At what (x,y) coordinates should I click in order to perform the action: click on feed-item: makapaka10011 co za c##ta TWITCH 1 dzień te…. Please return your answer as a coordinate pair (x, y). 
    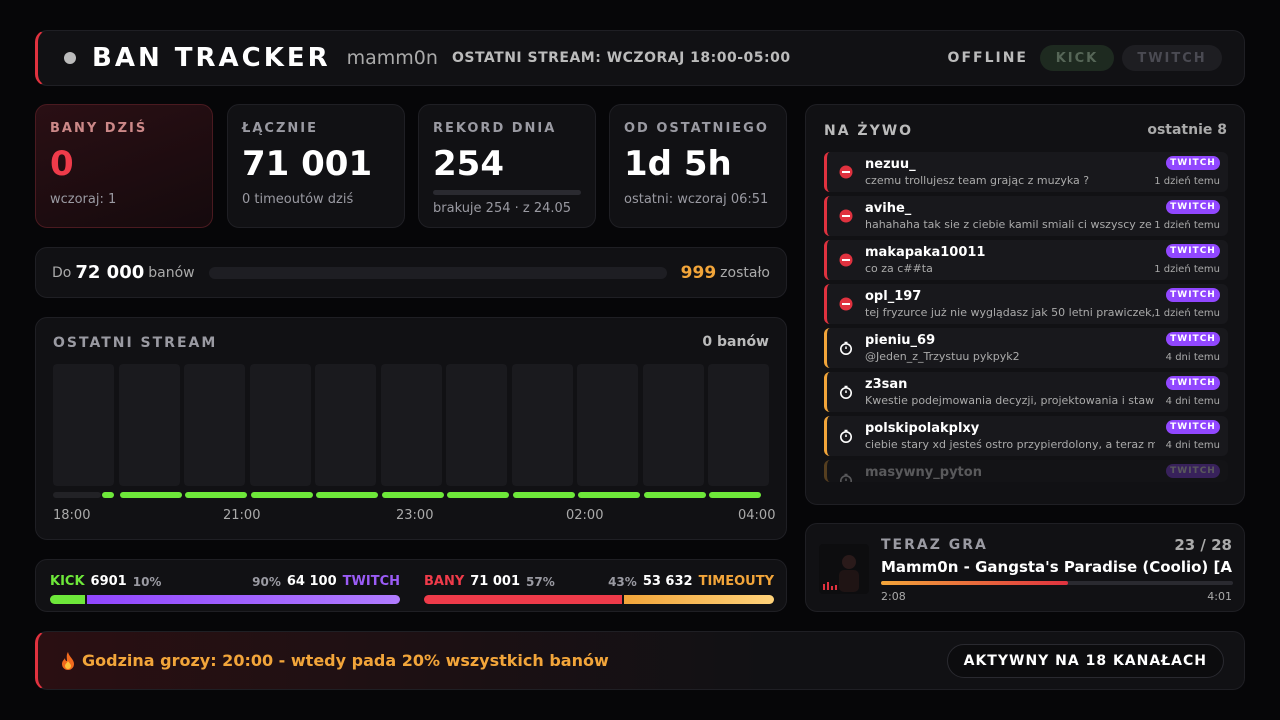
    Looking at the image, I should click on (1026, 260).